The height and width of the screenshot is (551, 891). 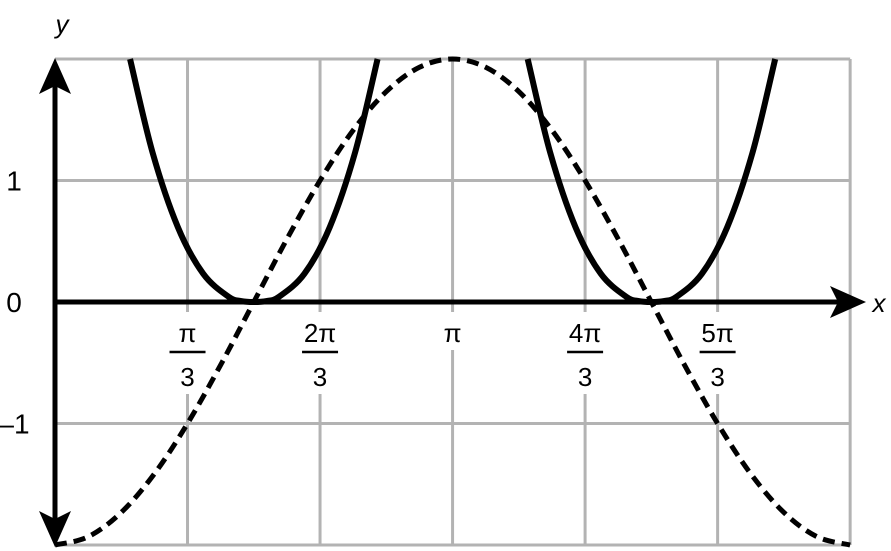 I want to click on y-tick-label: 1, so click(x=14, y=181).